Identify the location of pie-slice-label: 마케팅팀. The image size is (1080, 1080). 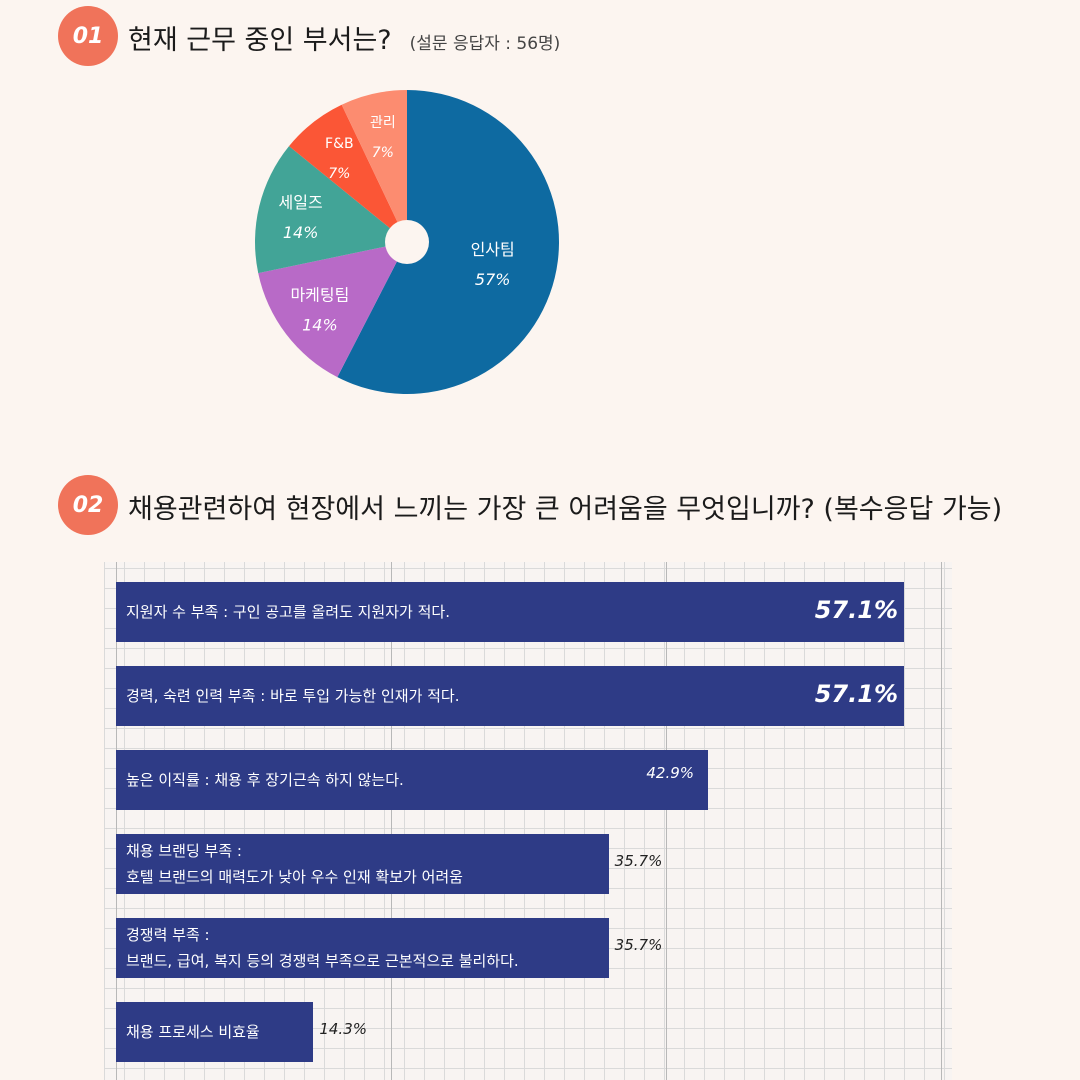
(319, 294).